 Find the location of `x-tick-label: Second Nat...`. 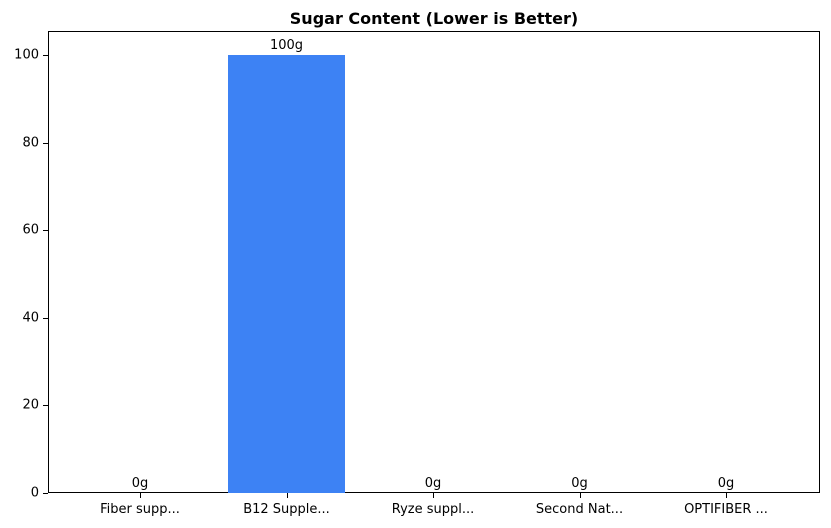

x-tick-label: Second Nat... is located at coordinates (579, 509).